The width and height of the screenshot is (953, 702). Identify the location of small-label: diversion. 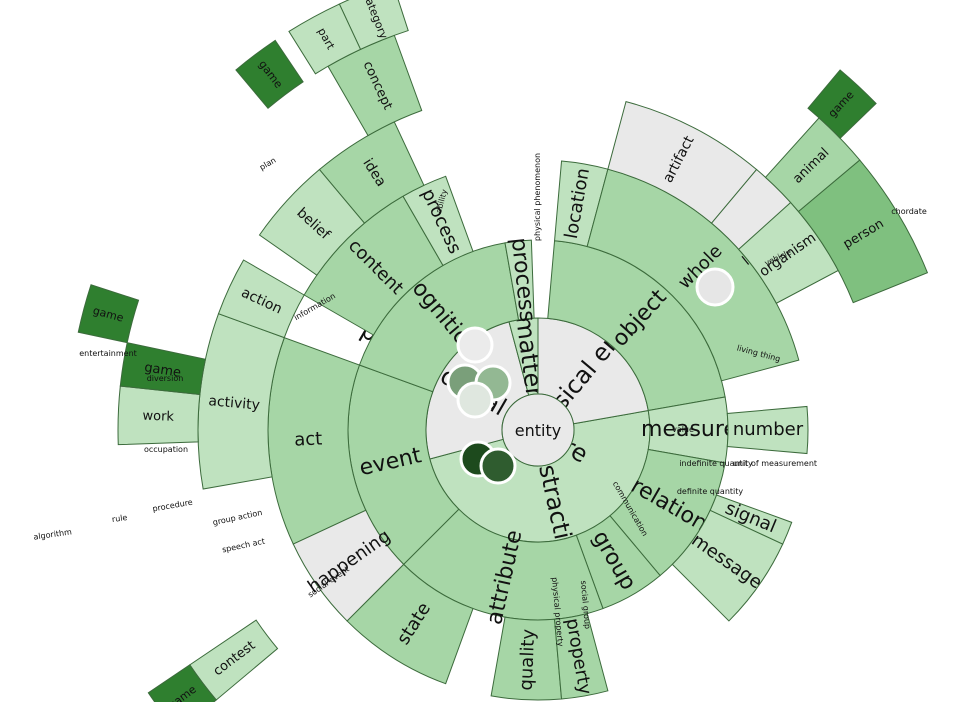
(165, 378).